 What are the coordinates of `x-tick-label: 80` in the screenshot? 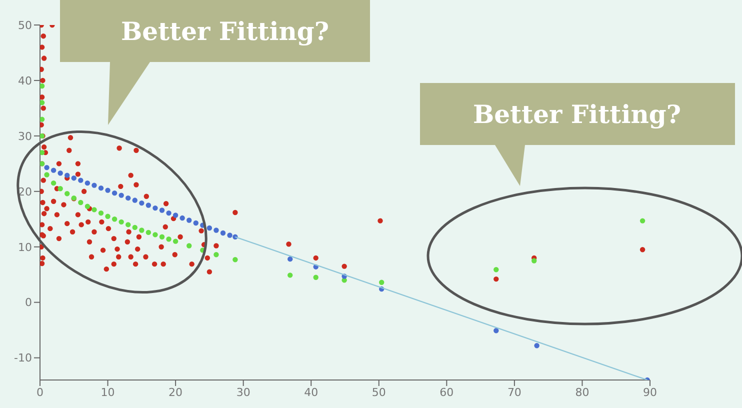 It's located at (582, 392).